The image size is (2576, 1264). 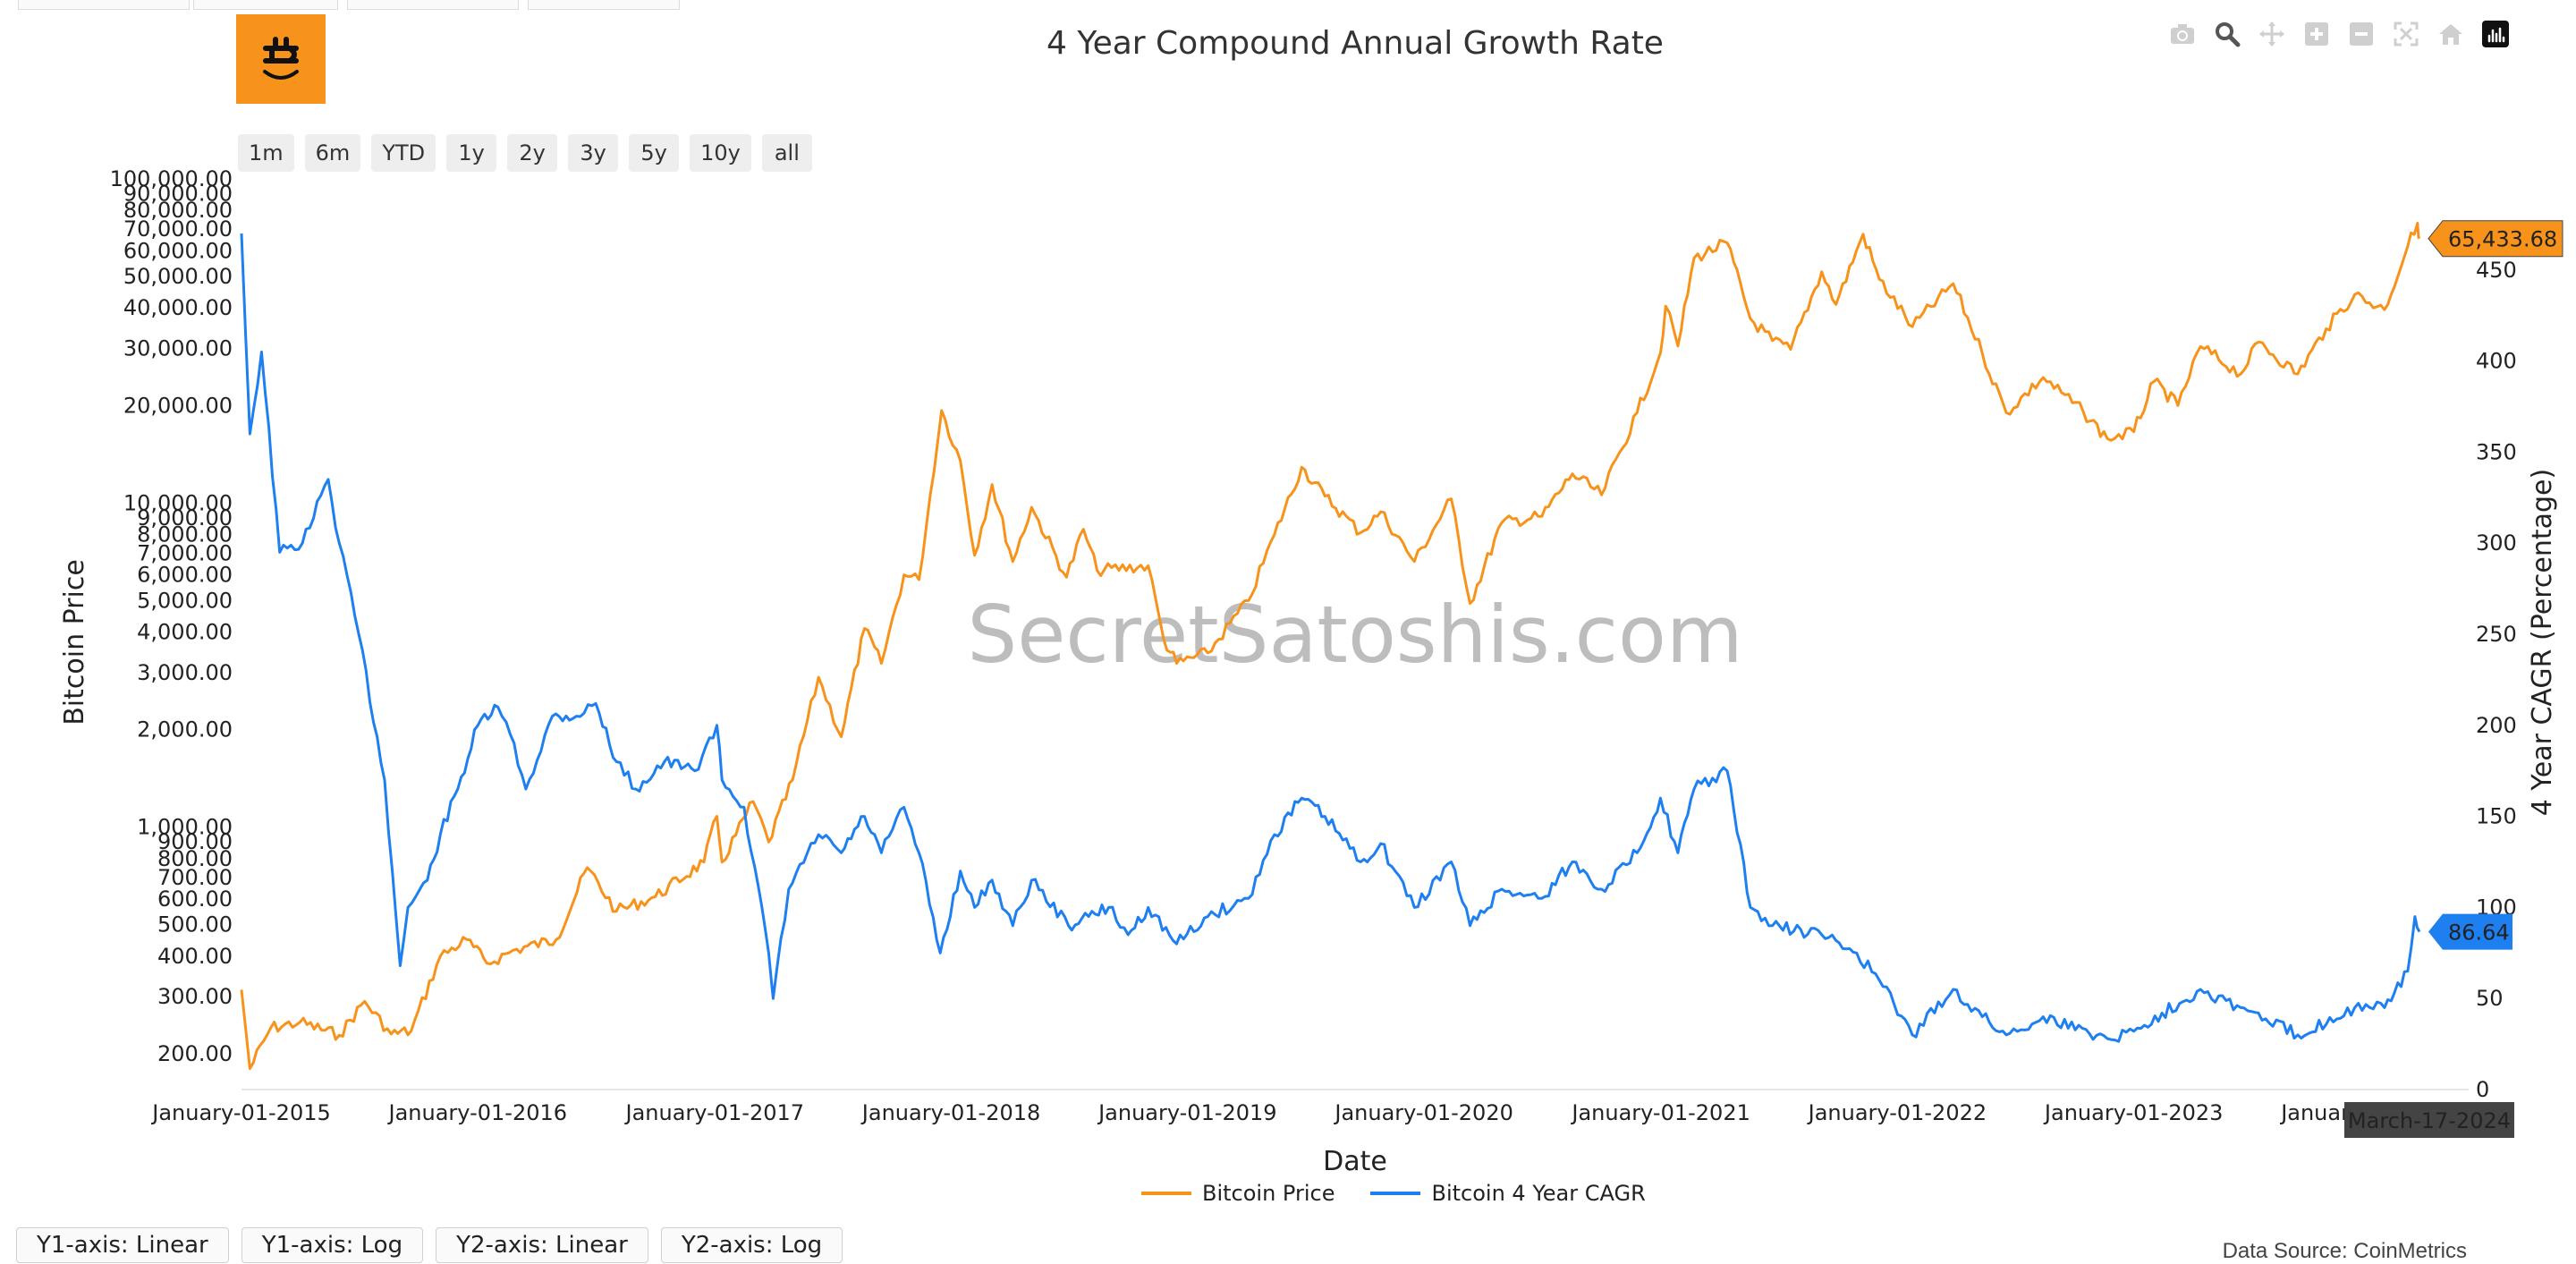 What do you see at coordinates (185, 534) in the screenshot?
I see `y1-tick-label: 8,000.00` at bounding box center [185, 534].